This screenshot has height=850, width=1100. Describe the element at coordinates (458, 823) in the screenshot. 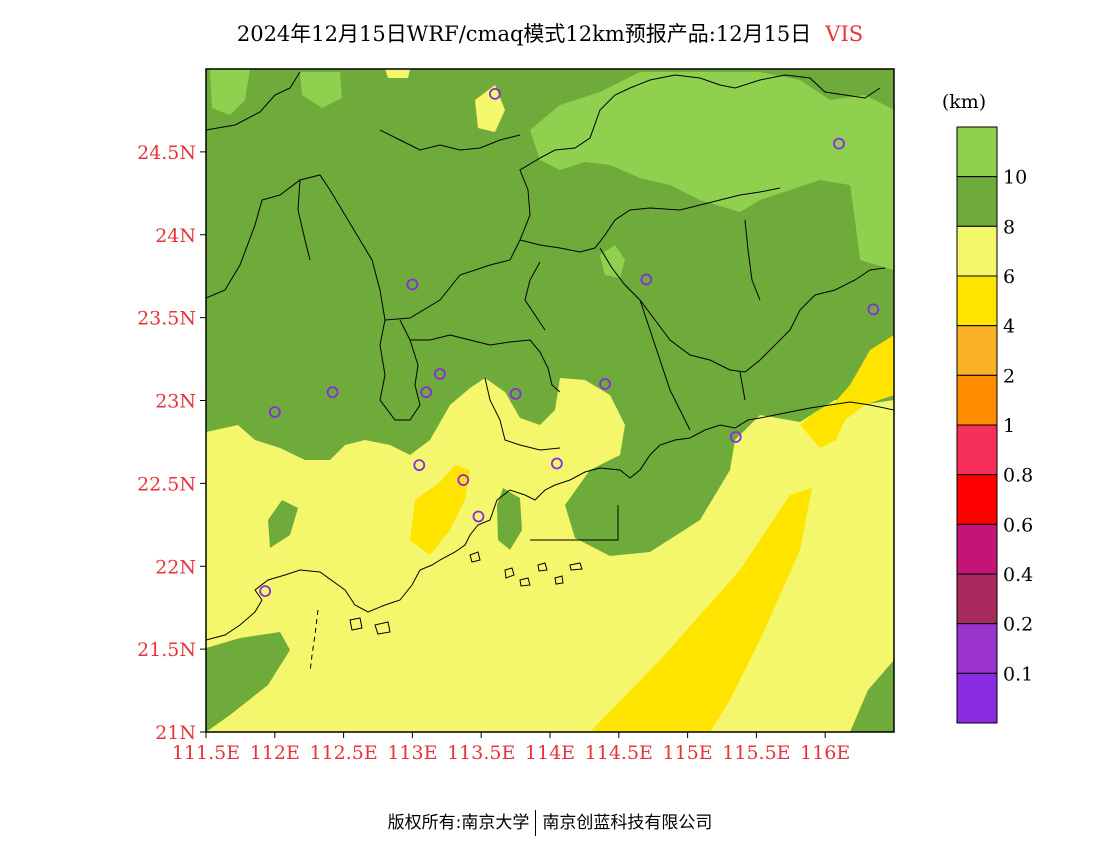

I see `footer-left: 版权所有:南京大学` at that location.